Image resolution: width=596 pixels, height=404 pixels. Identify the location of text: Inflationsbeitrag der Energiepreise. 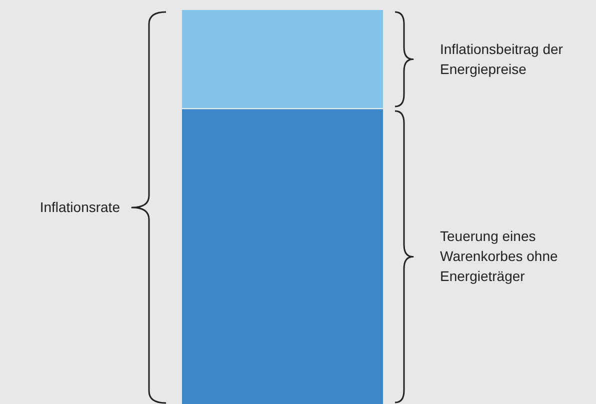
(502, 60).